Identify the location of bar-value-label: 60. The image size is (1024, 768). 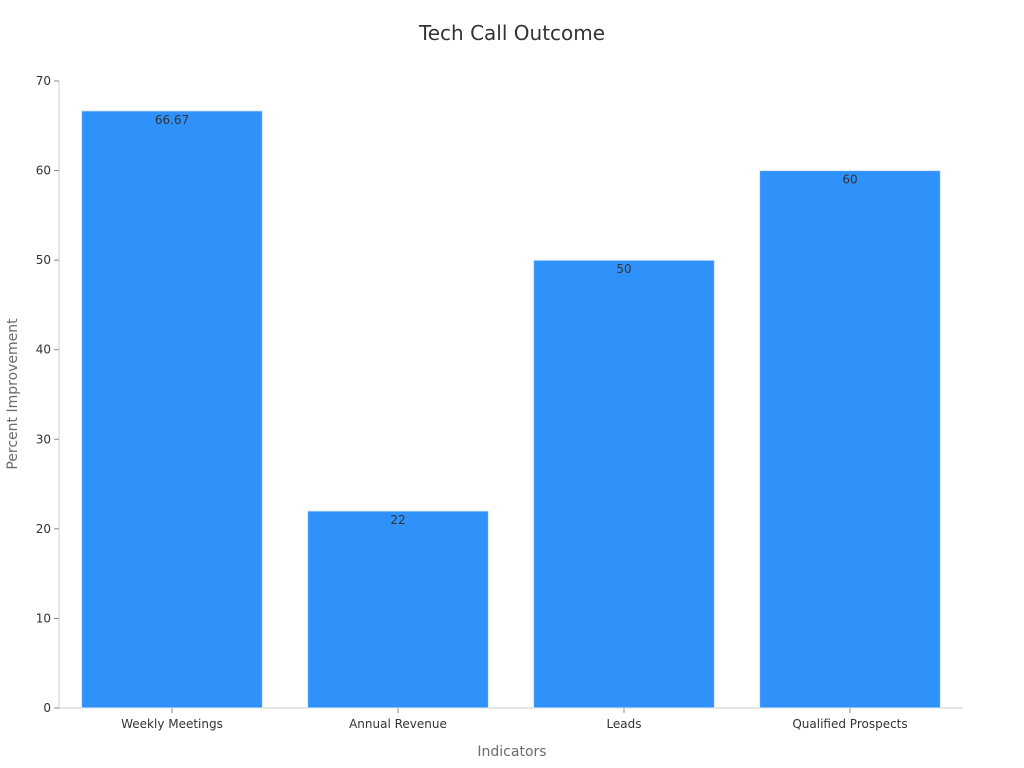
(849, 180).